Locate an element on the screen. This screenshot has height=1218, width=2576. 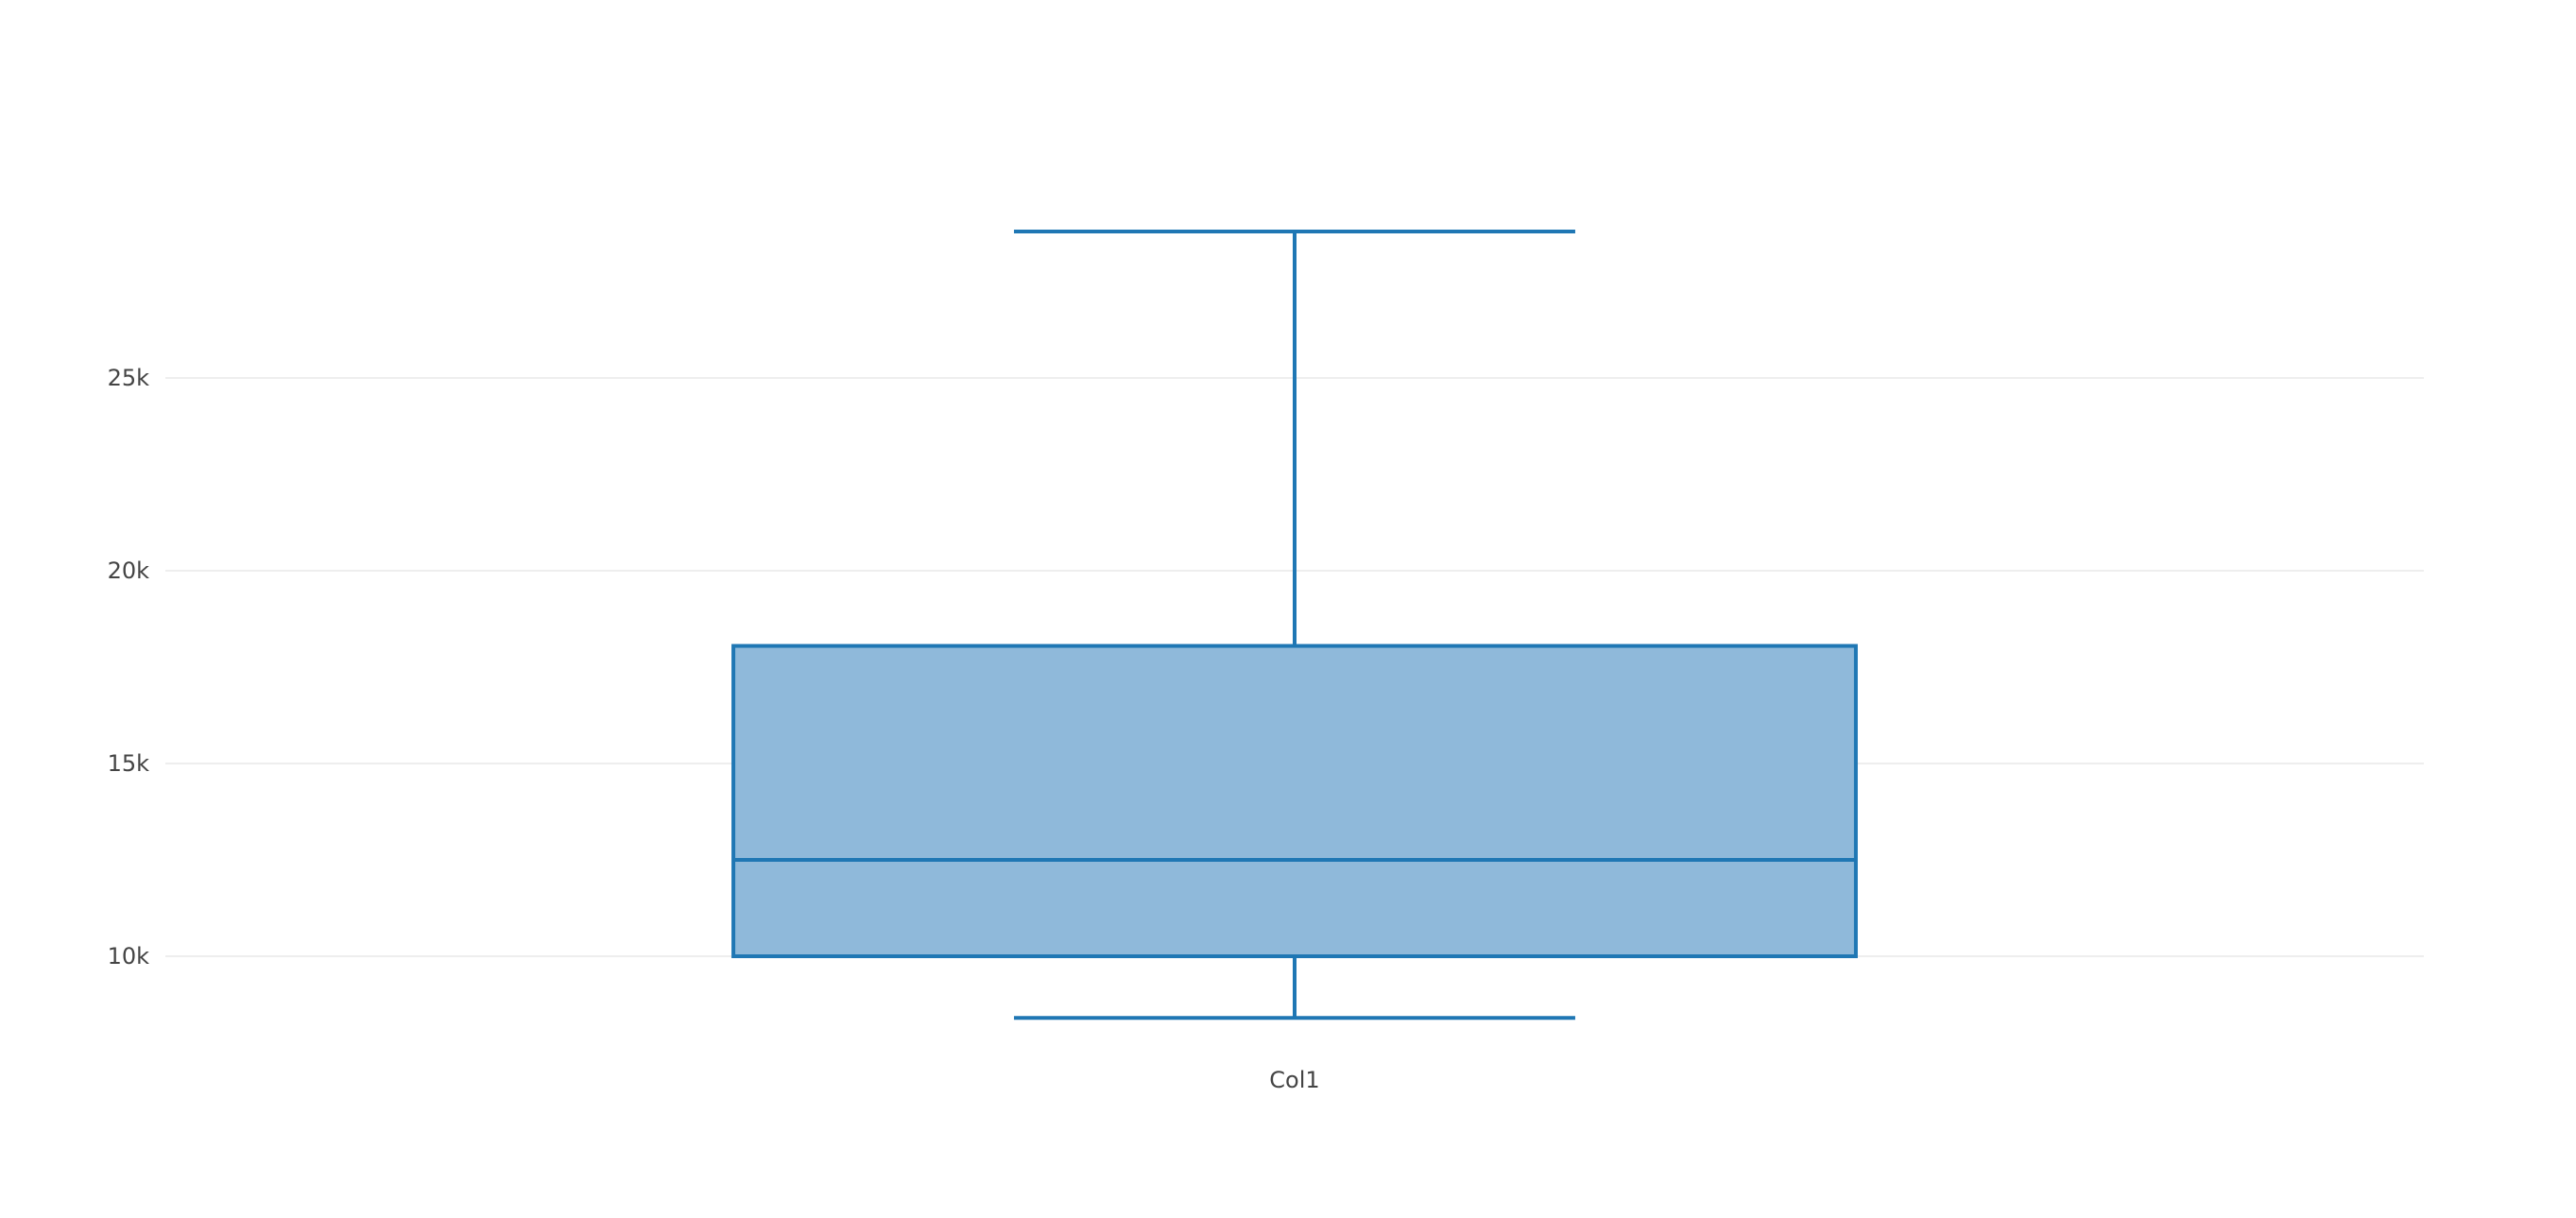
y-tick-label-15k: 15k is located at coordinates (129, 763).